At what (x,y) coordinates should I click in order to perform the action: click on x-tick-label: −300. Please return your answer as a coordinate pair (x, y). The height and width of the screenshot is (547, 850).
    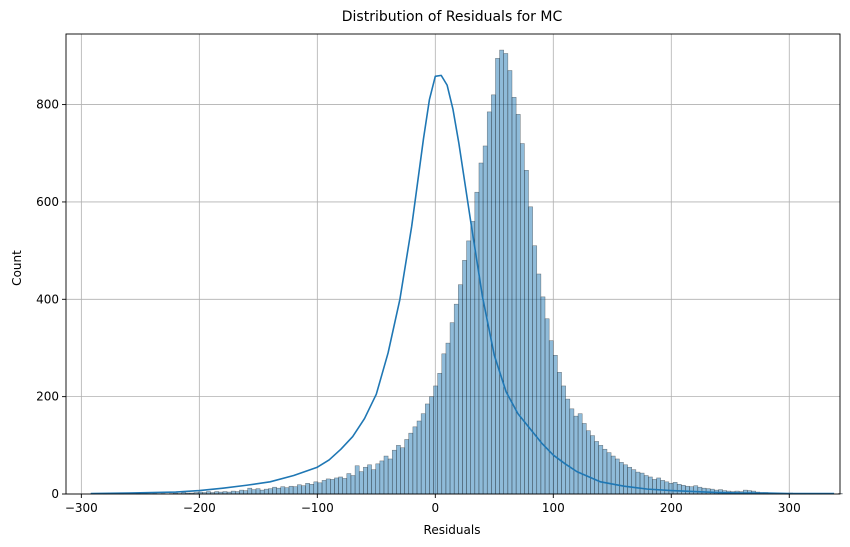
    Looking at the image, I should click on (81, 508).